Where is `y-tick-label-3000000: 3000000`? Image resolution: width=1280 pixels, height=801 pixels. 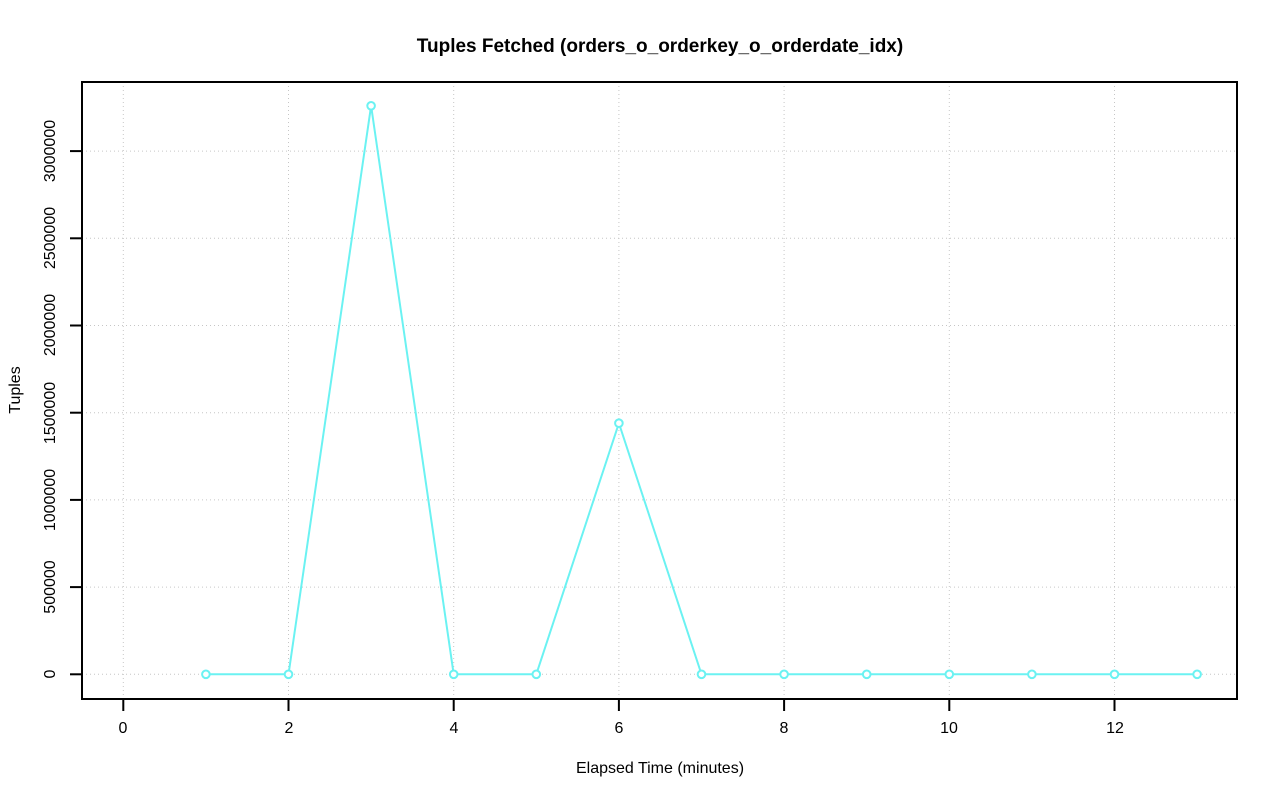 y-tick-label-3000000: 3000000 is located at coordinates (50, 151).